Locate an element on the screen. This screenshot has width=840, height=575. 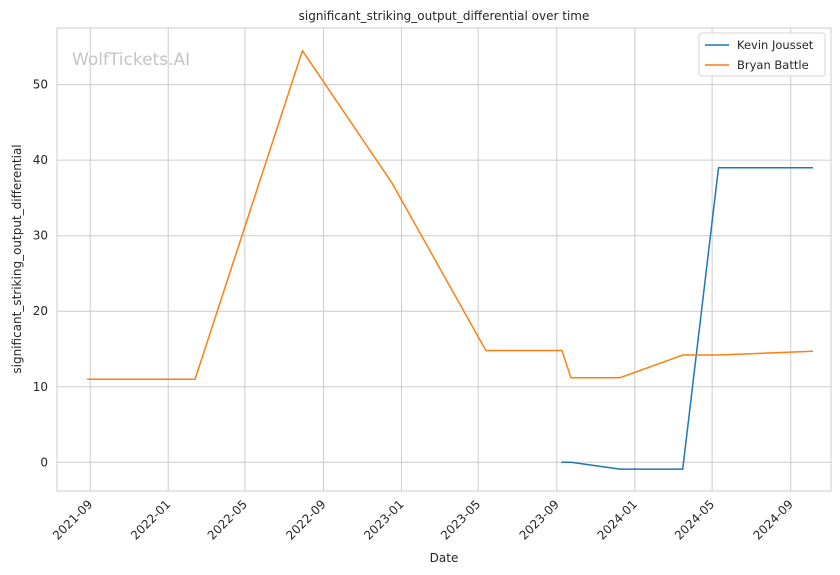
watermark: WolfTickets.AI is located at coordinates (131, 60).